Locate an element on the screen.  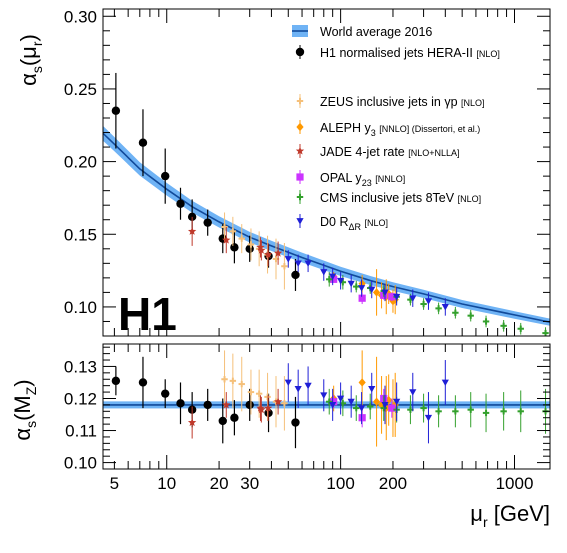
bottom-y-axis-title: αs​(MZ​) is located at coordinates (24, 409).